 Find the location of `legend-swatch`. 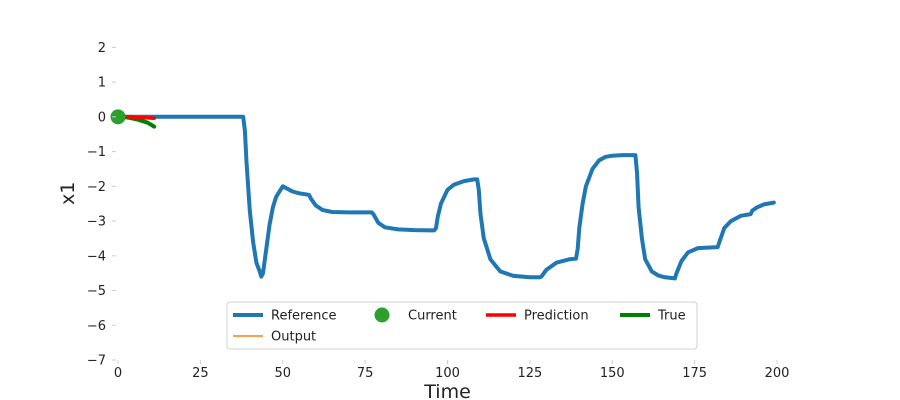

legend-swatch is located at coordinates (382, 315).